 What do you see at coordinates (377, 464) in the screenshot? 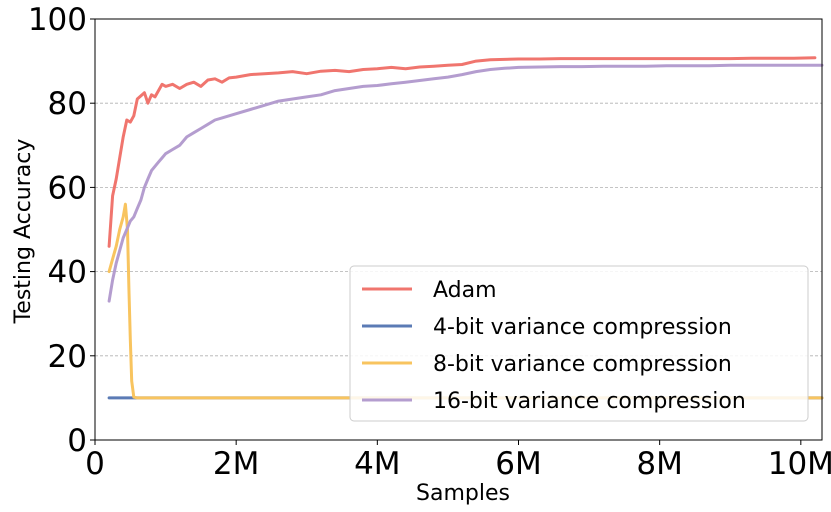
I see `x-tick-label: 4M` at bounding box center [377, 464].